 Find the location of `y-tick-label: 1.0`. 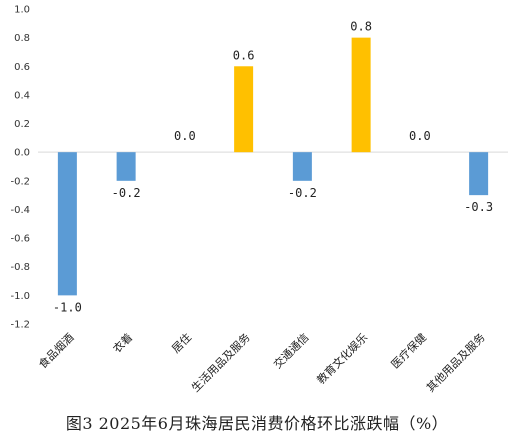

y-tick-label: 1.0 is located at coordinates (22, 10).